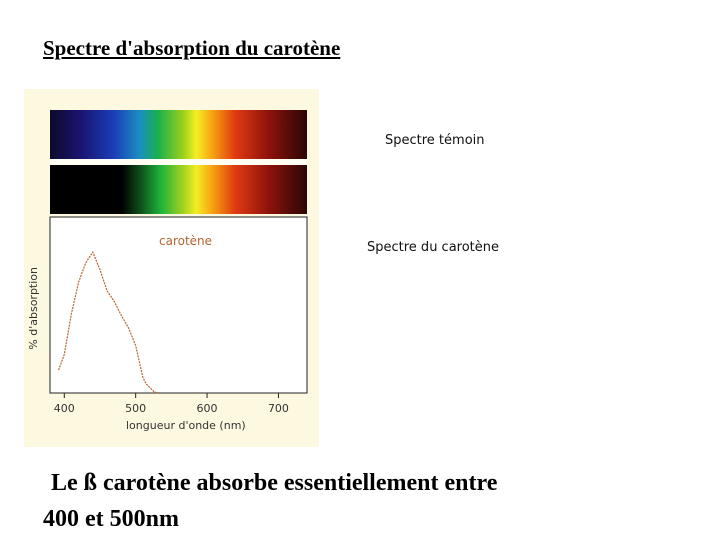  What do you see at coordinates (186, 425) in the screenshot?
I see `x-axis-label: longueur d'onde (nm)` at bounding box center [186, 425].